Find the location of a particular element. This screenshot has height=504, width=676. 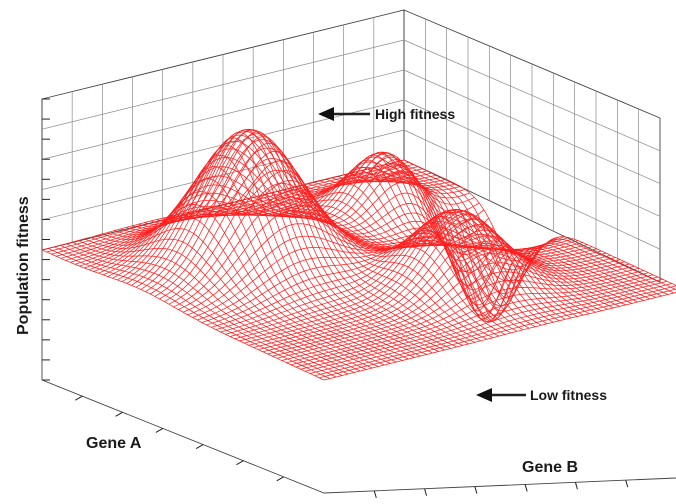

mesh-line-gene-a is located at coordinates (490, 238).